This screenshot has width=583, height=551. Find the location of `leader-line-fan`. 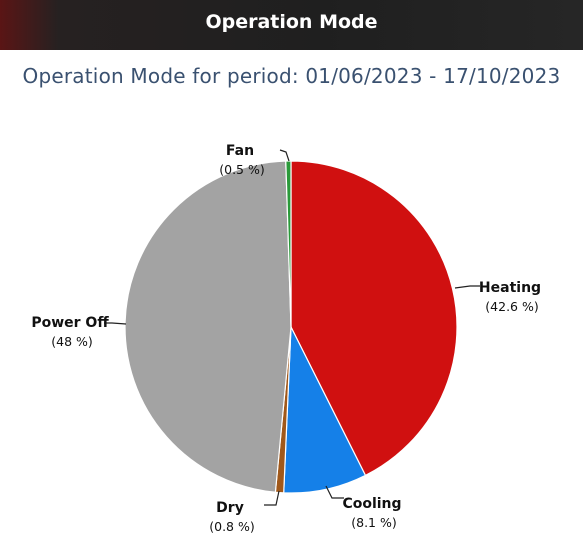

leader-line-fan is located at coordinates (284, 155).